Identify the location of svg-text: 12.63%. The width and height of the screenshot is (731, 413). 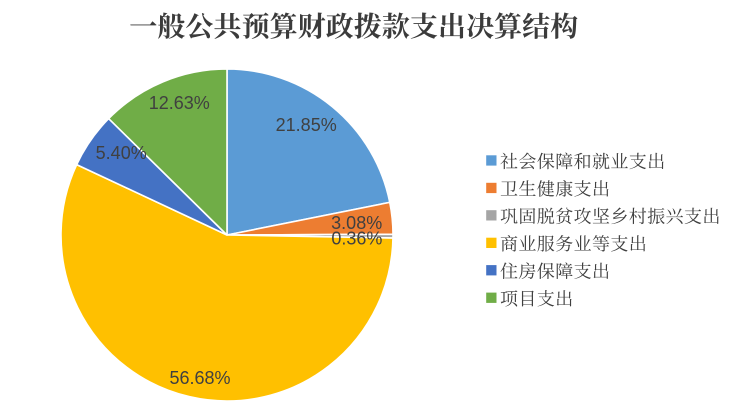
(179, 103).